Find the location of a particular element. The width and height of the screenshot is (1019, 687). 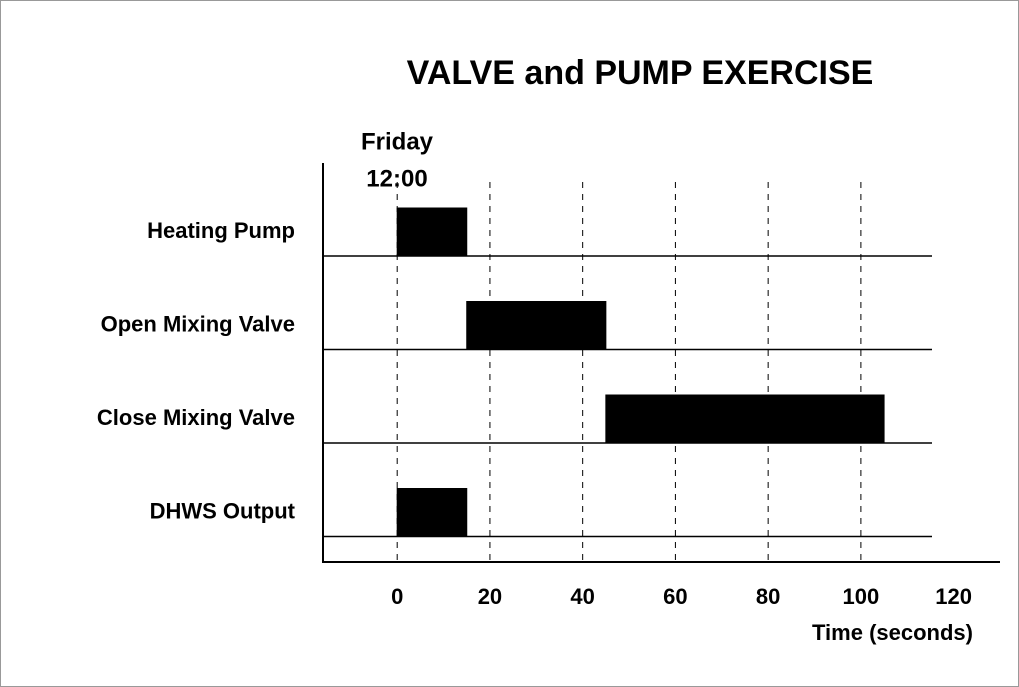

x-tick-label: 120 is located at coordinates (953, 596).